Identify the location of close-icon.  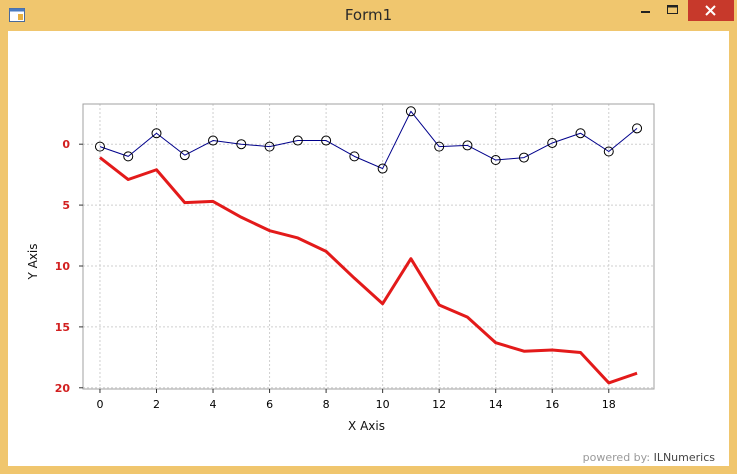
(710, 10).